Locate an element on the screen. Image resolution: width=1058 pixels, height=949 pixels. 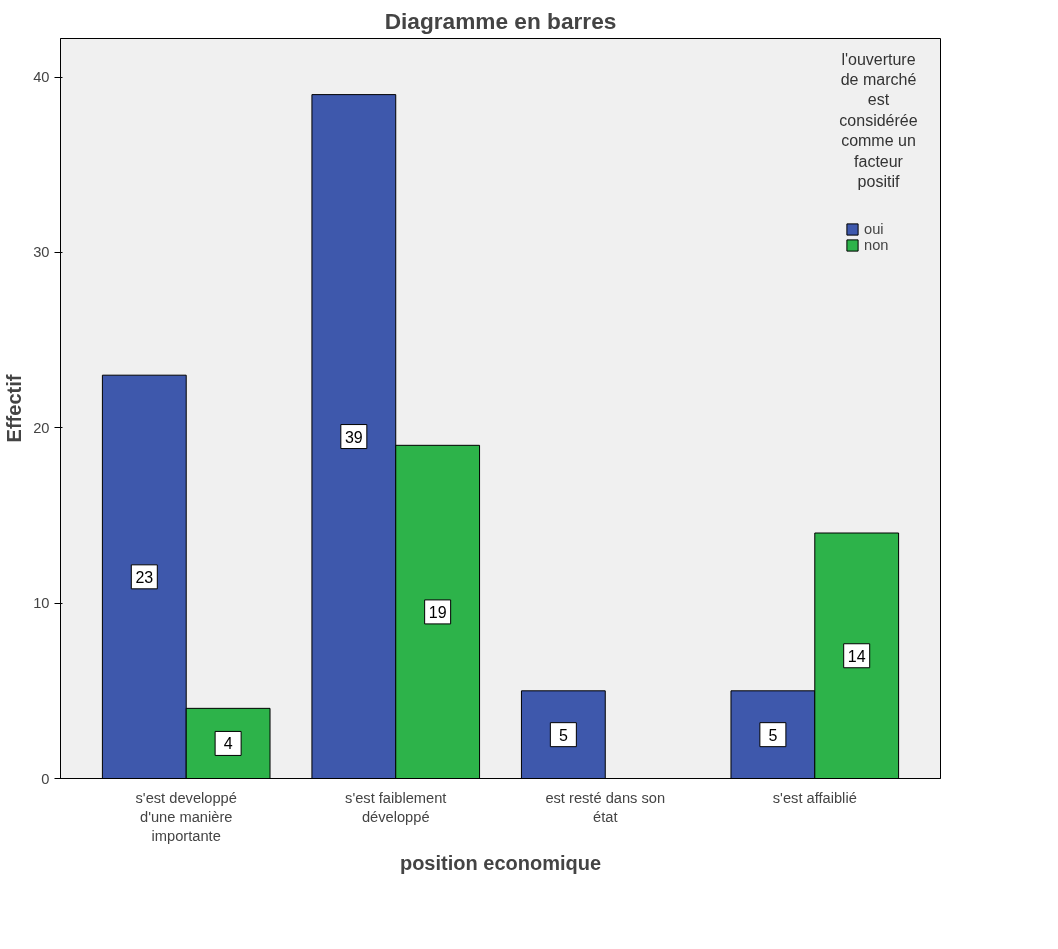
x-axis-title: position economique is located at coordinates (500, 862).